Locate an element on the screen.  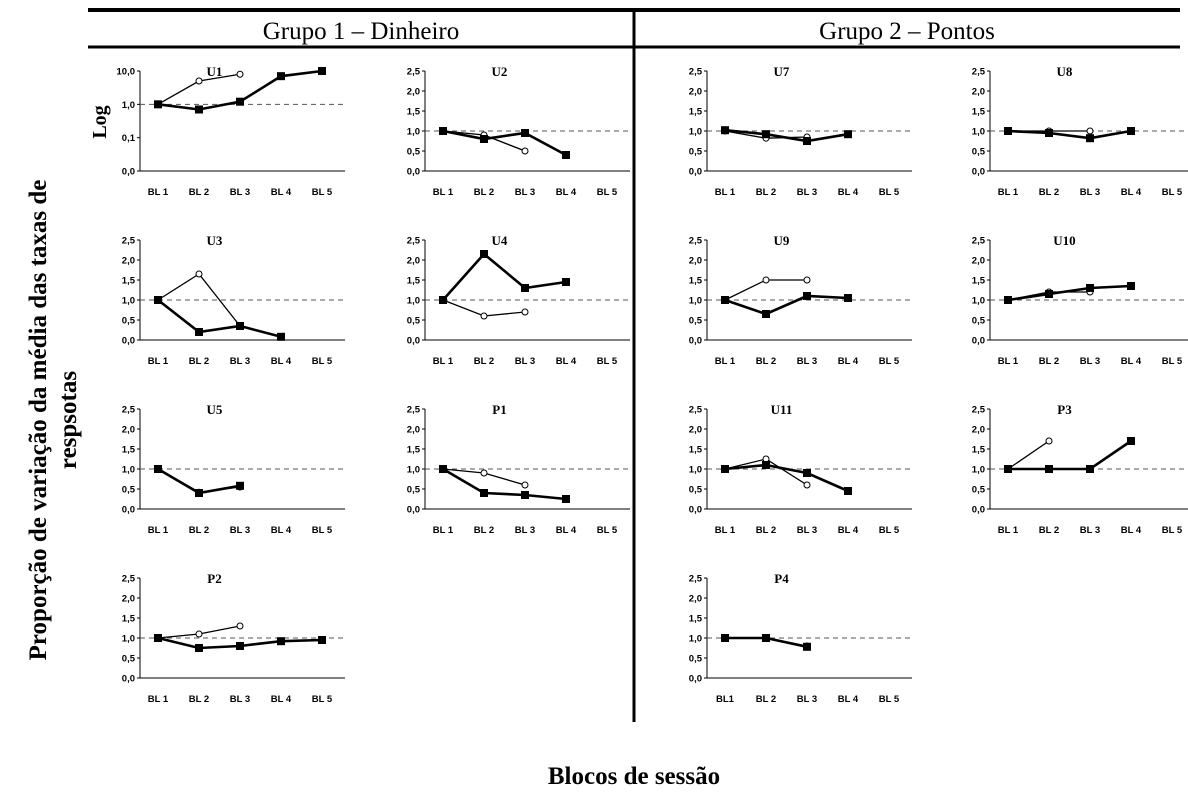
panel-u2: 0,0 0,5 1,0 1,5 2,0 2,5 BL 1 BL 2 BL 3 BL 4 BL 5 U2 is located at coordinates (518, 131).